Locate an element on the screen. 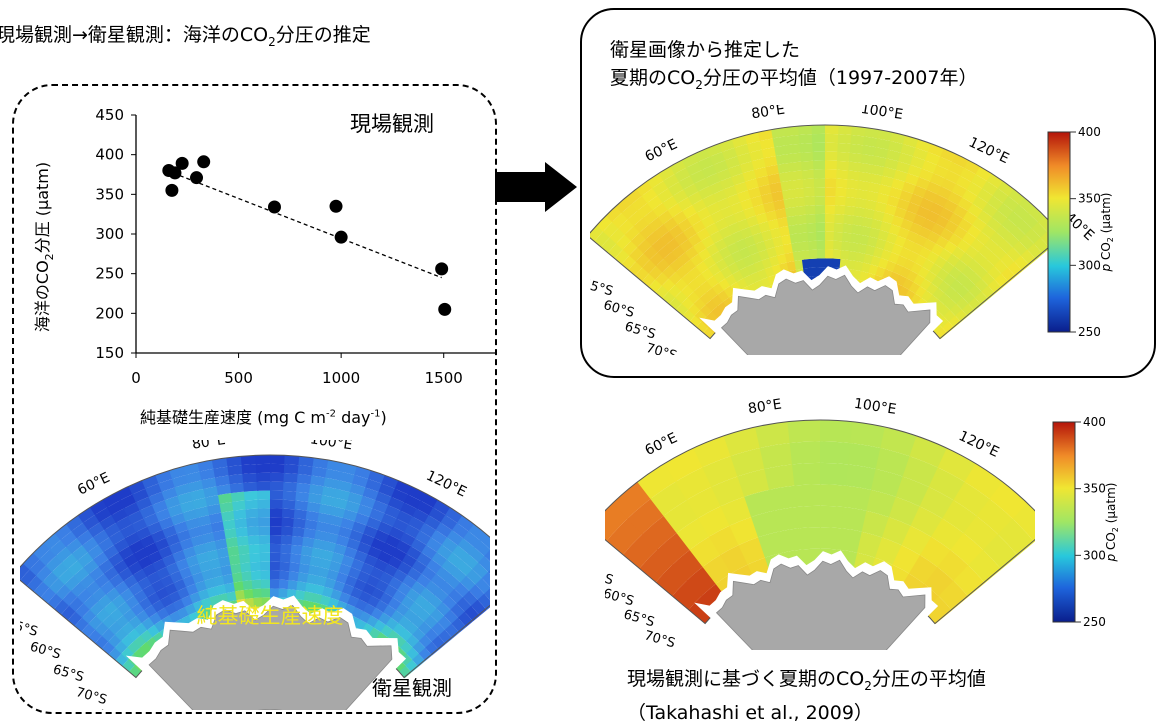  data-point is located at coordinates (182, 163).